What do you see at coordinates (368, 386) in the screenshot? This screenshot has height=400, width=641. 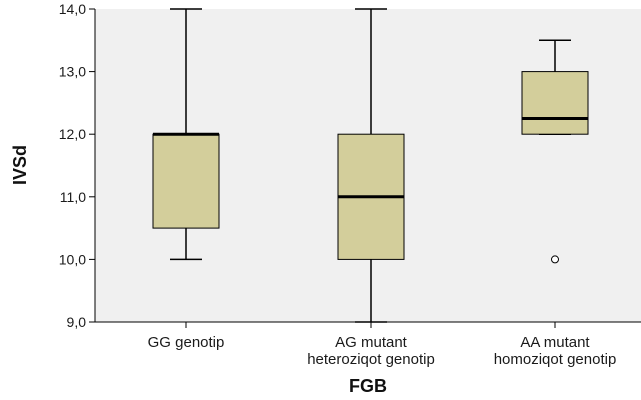 I see `x-axis-title: FGB` at bounding box center [368, 386].